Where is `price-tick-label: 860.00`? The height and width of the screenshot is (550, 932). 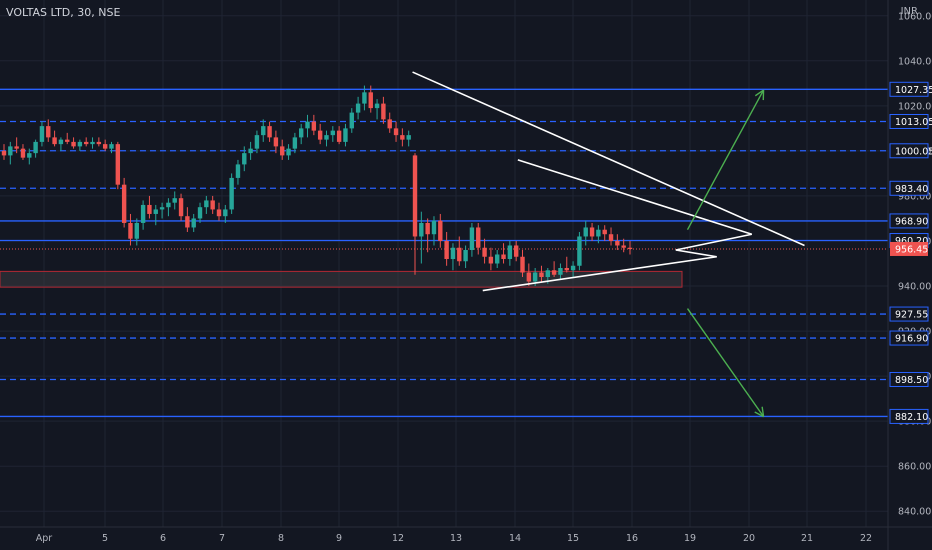
price-tick-label: 860.00 is located at coordinates (914, 467).